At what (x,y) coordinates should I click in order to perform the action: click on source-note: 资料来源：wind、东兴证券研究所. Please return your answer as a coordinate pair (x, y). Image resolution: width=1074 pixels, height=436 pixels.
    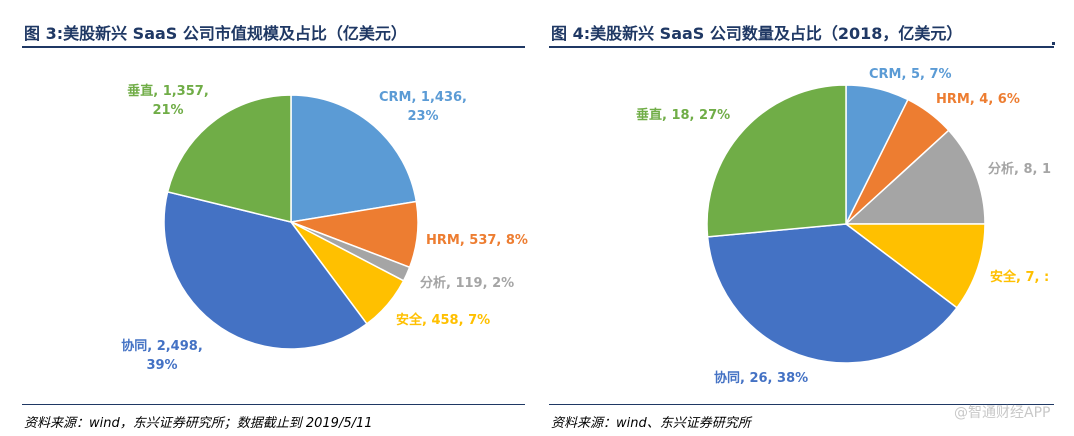
    Looking at the image, I should click on (651, 423).